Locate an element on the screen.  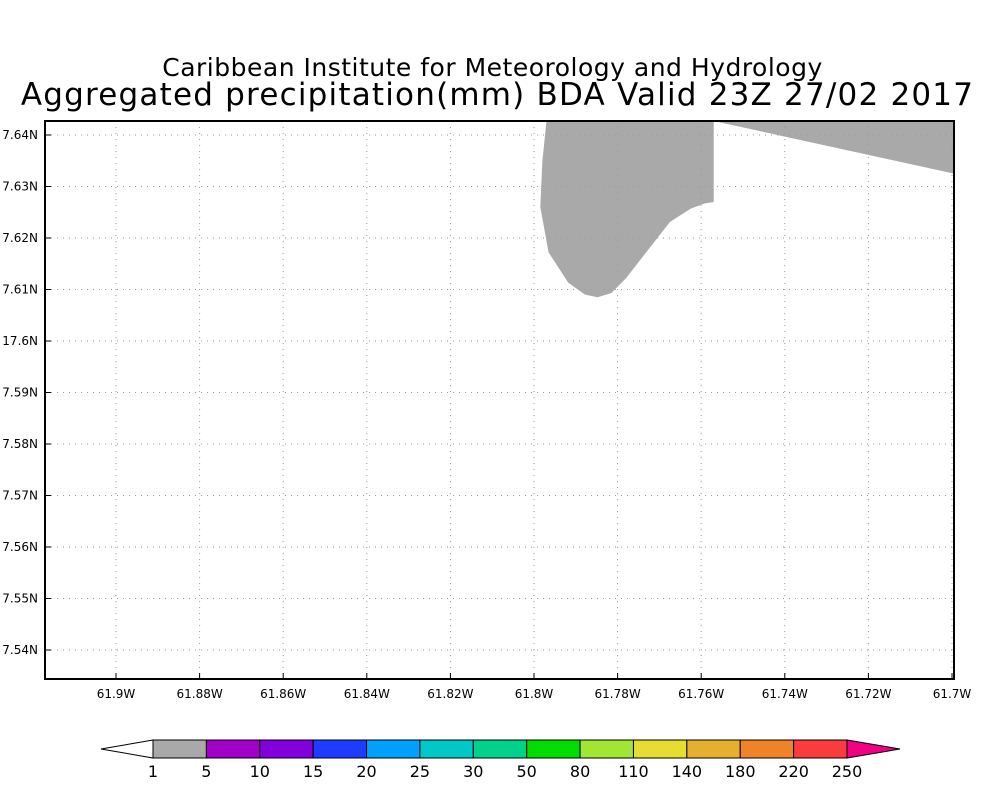
lon-tick-label: 61.78W is located at coordinates (617, 694).